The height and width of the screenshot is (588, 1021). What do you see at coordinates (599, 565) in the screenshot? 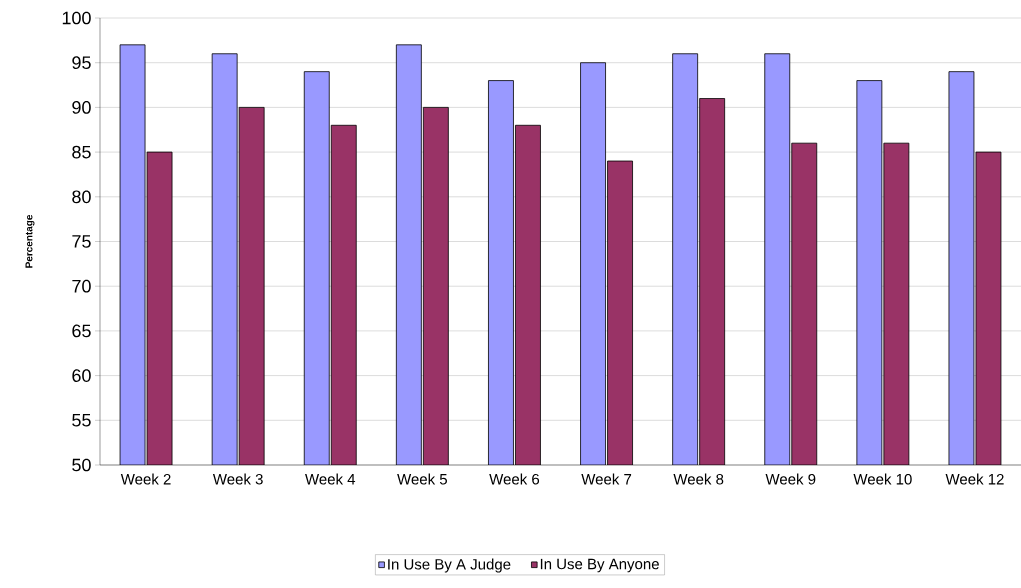
I see `legend-label: In Use By Anyone` at bounding box center [599, 565].